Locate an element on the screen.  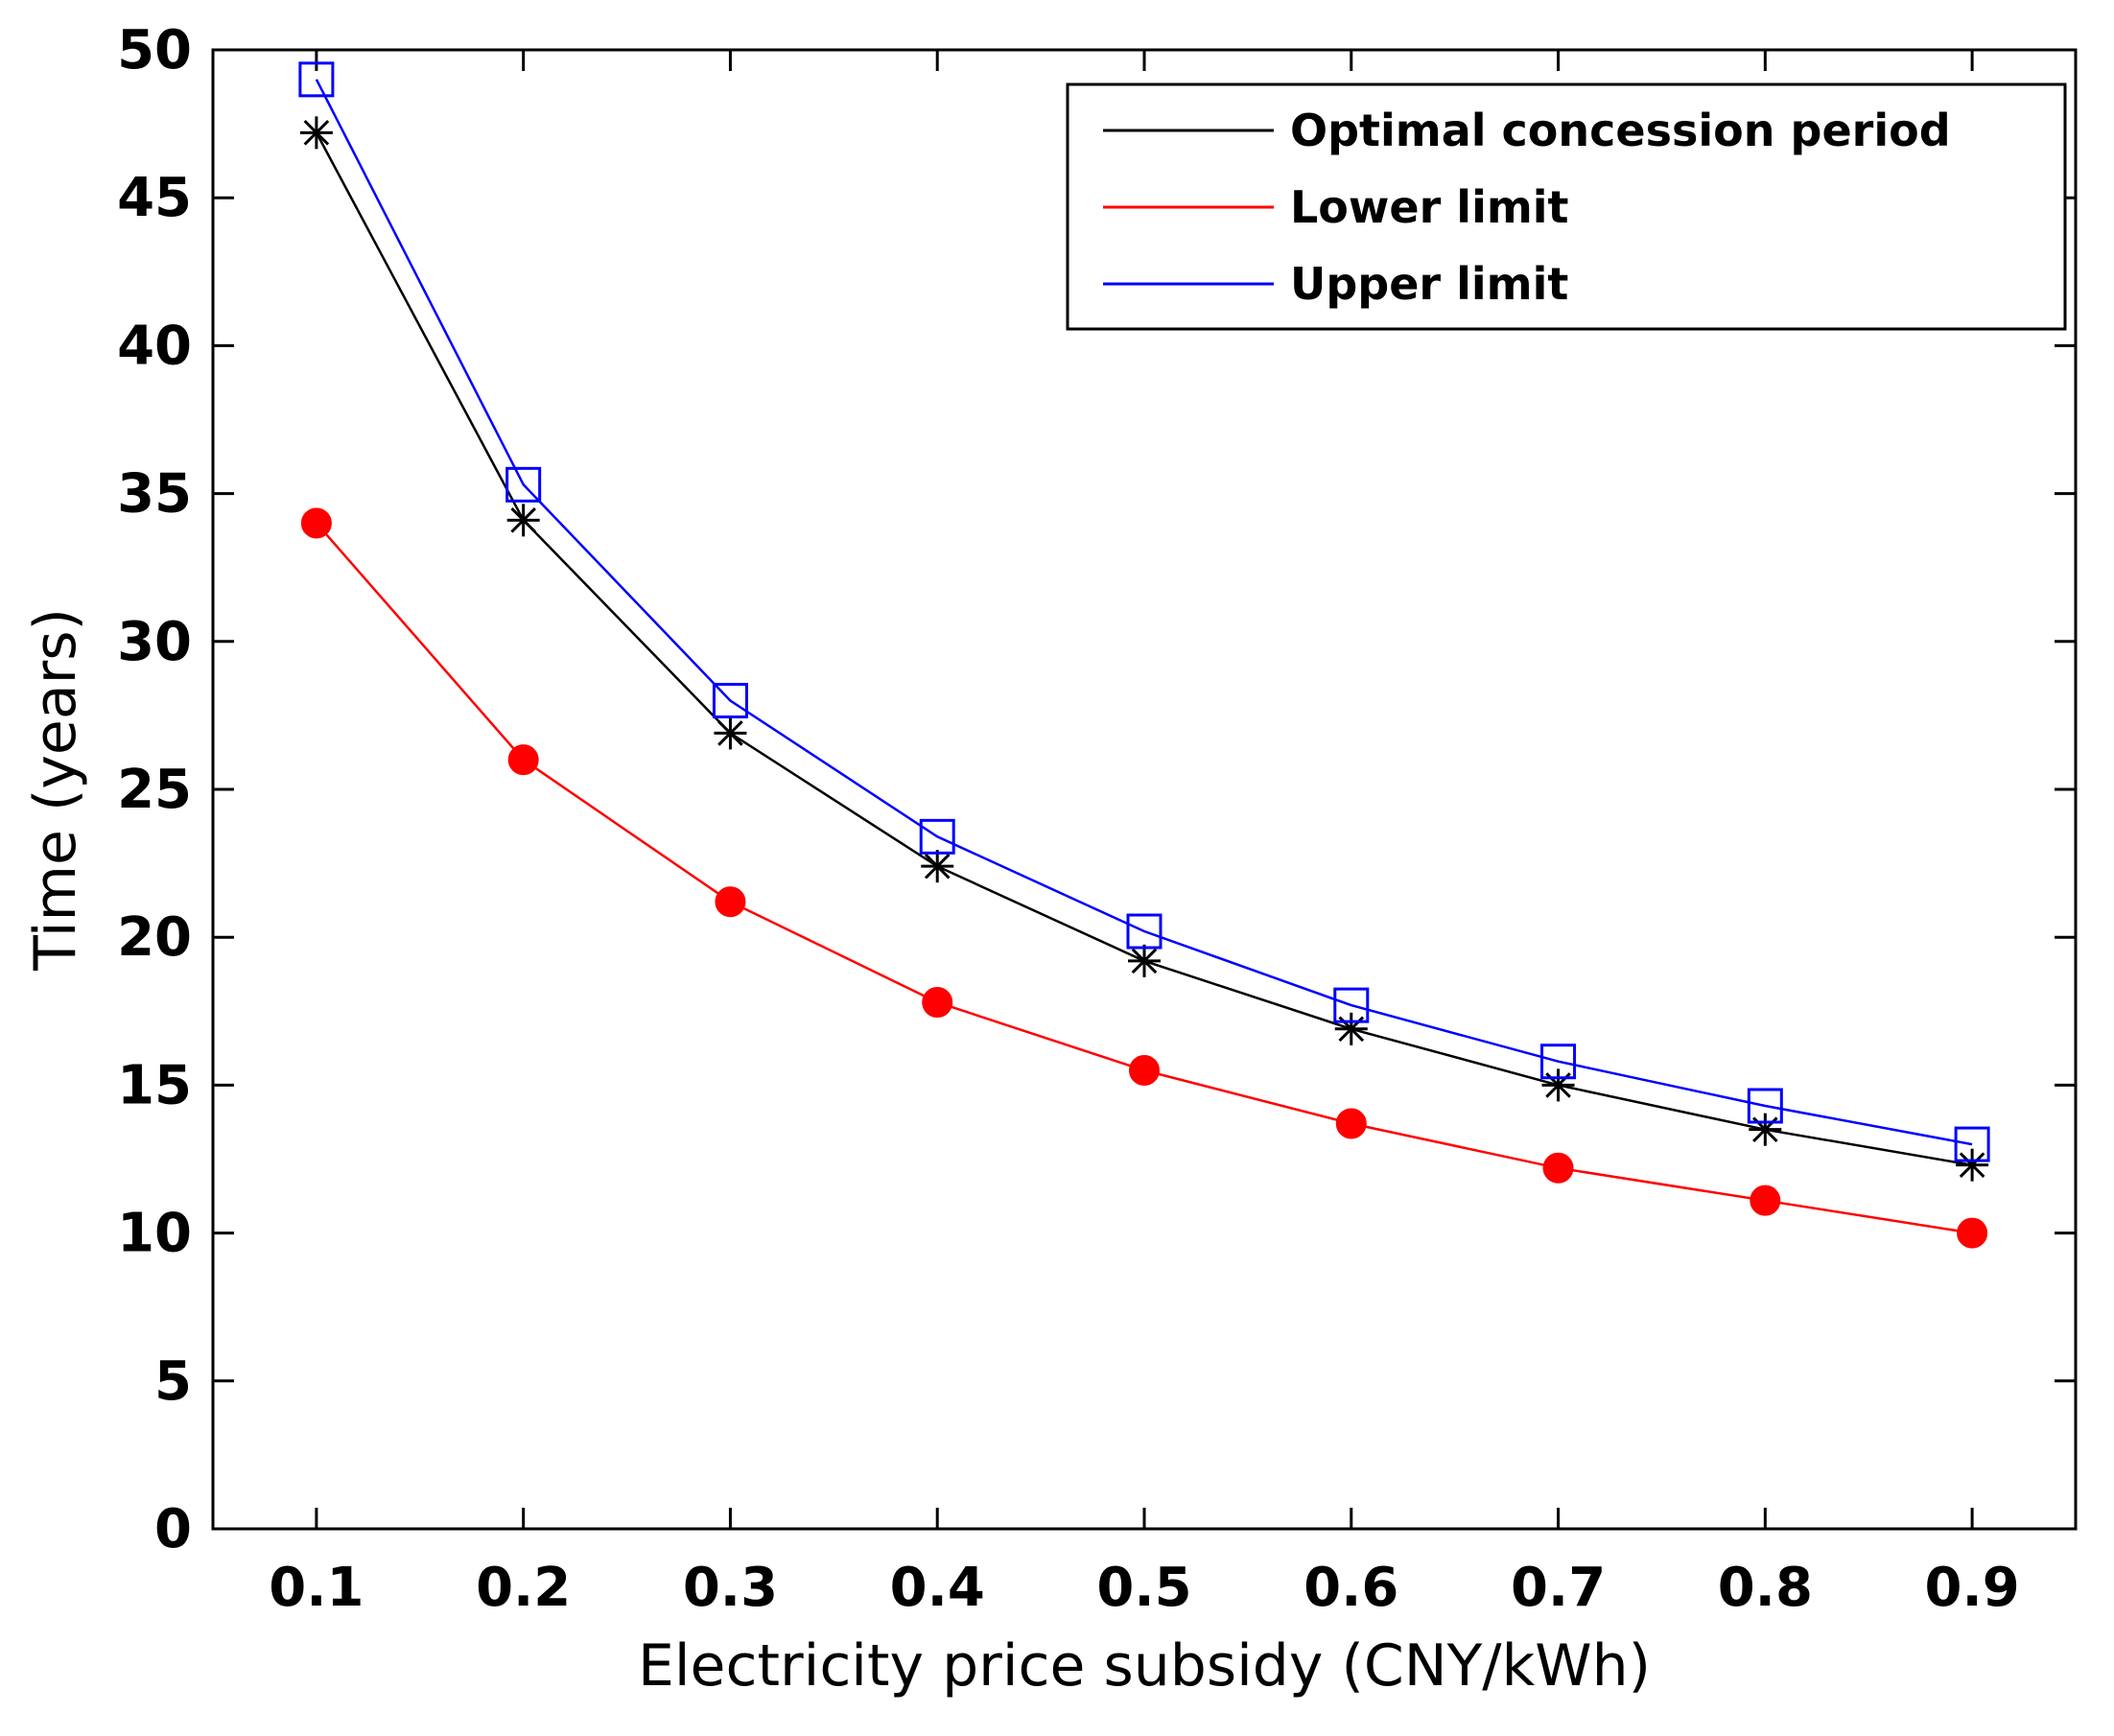
y-tick-label: 15 is located at coordinates (154, 1085).